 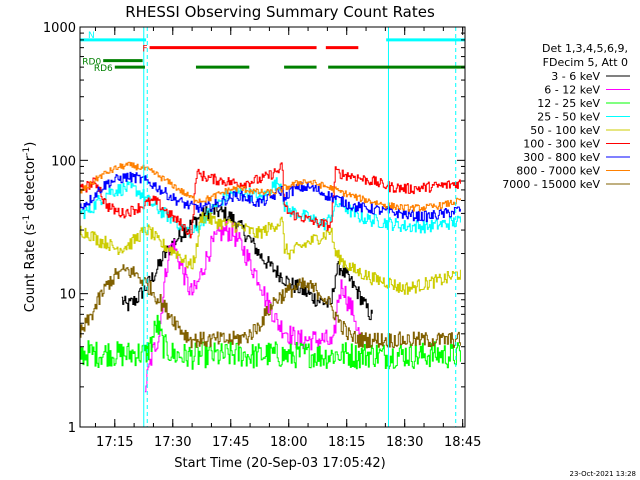 What do you see at coordinates (91, 36) in the screenshot?
I see `flag-label-n: N` at bounding box center [91, 36].